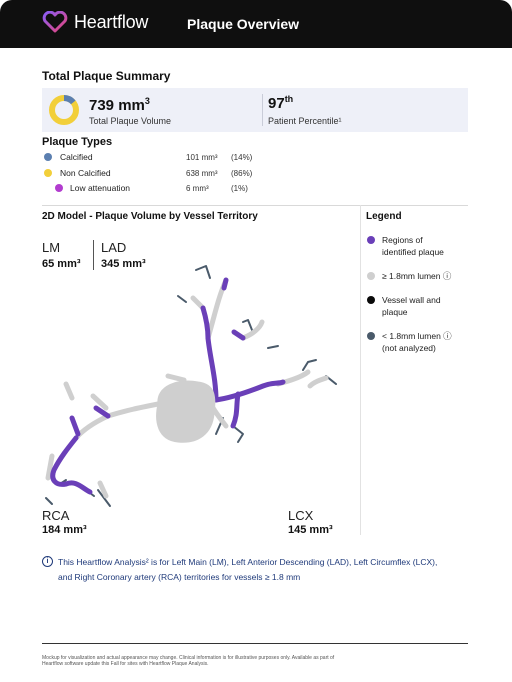 This screenshot has height=682, width=512. What do you see at coordinates (48, 157) in the screenshot?
I see `calcified-dot-icon` at bounding box center [48, 157].